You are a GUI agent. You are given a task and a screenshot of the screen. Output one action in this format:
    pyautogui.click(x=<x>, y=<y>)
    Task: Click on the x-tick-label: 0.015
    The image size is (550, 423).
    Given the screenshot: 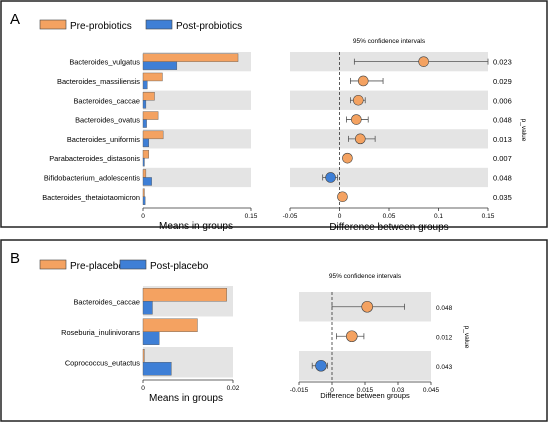 What is the action you would take?
    pyautogui.click(x=365, y=390)
    